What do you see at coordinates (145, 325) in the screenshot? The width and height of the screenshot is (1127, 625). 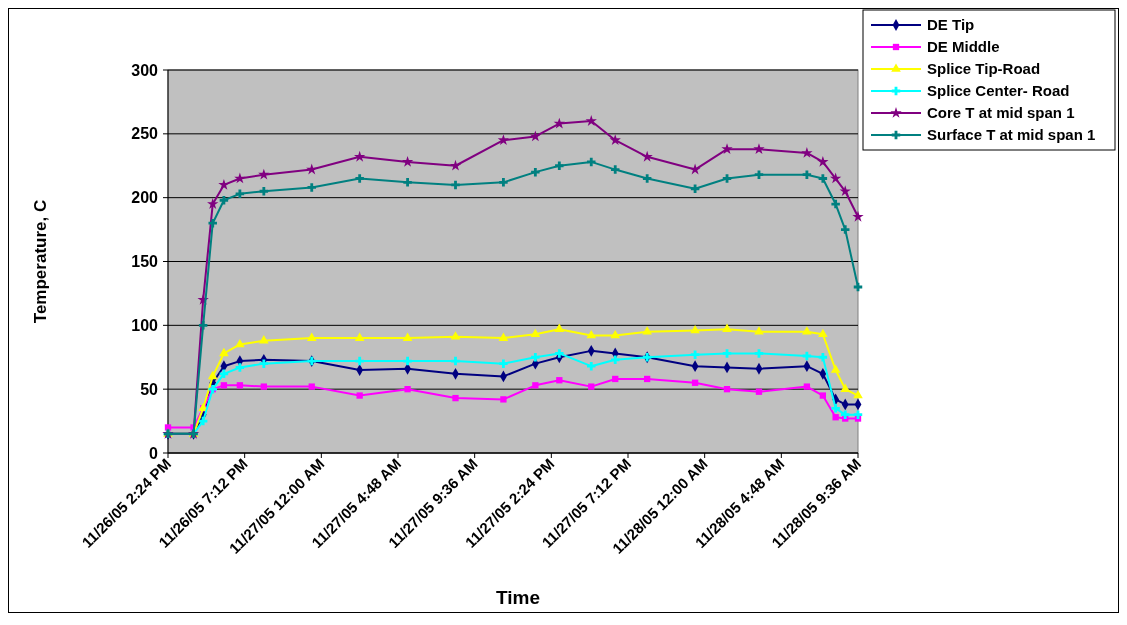 I see `y-tick-label: 100` at bounding box center [145, 325].